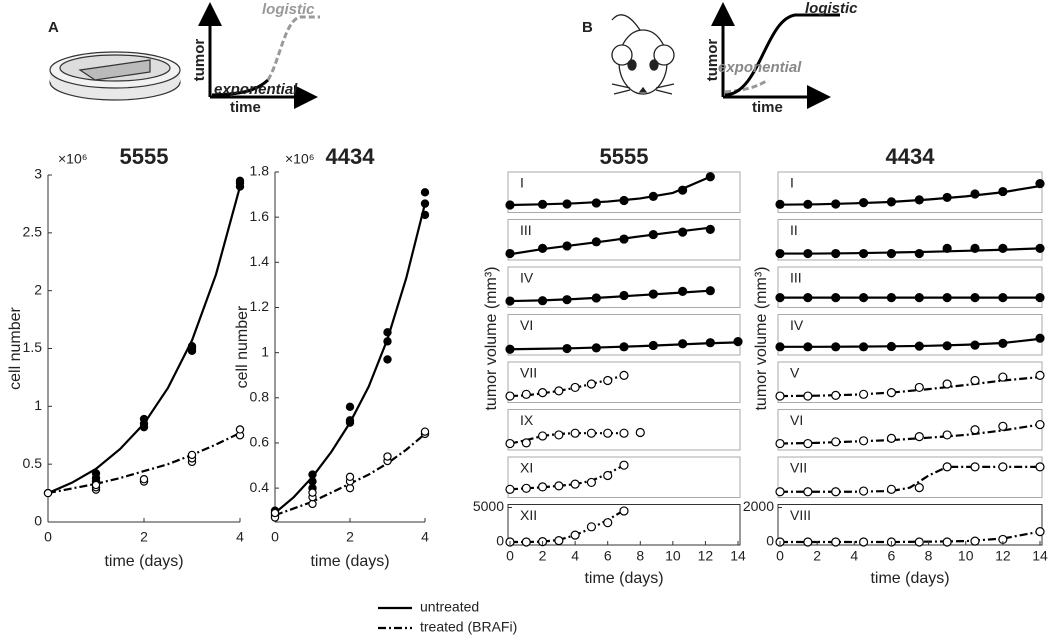  I want to click on y-multiplier: ×10⁶, so click(300, 159).